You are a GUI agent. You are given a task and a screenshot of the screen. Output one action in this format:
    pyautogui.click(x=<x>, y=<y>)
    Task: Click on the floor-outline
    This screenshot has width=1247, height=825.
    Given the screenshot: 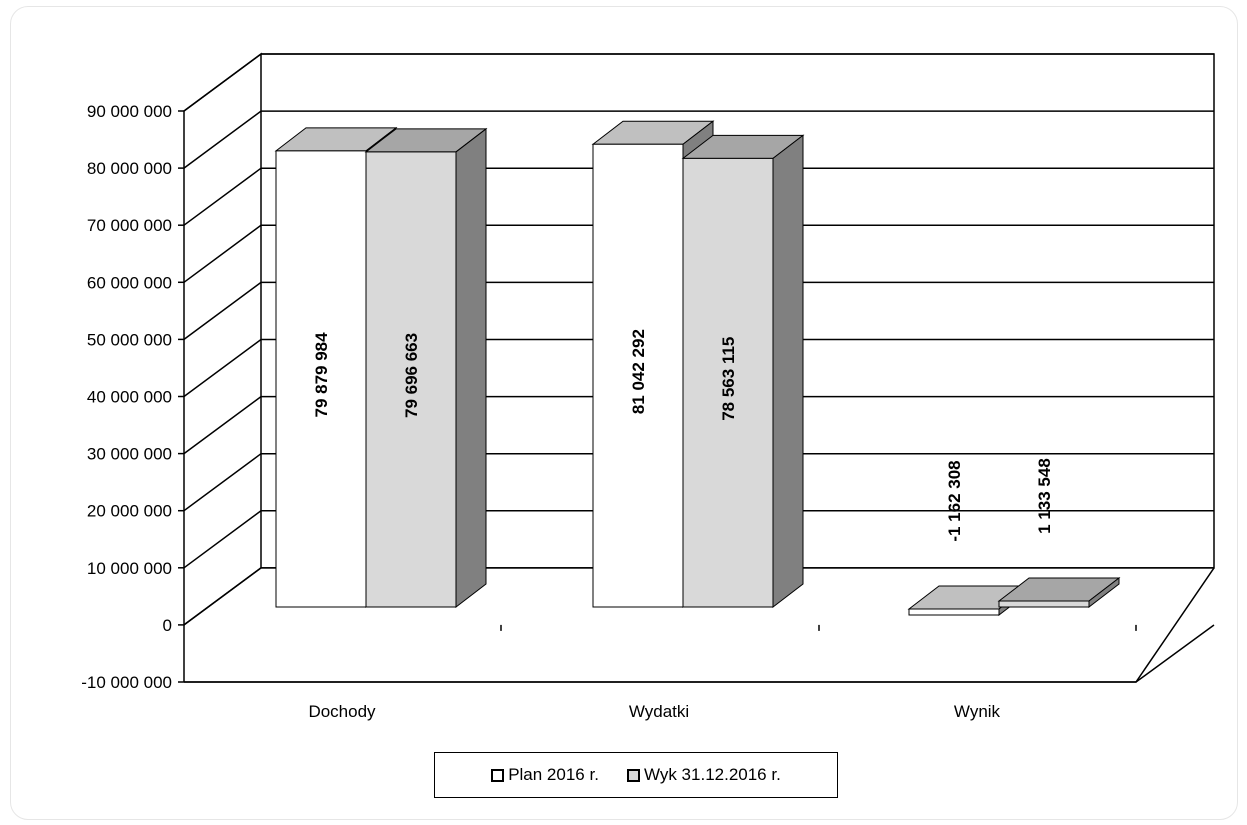 What is the action you would take?
    pyautogui.click(x=699, y=625)
    